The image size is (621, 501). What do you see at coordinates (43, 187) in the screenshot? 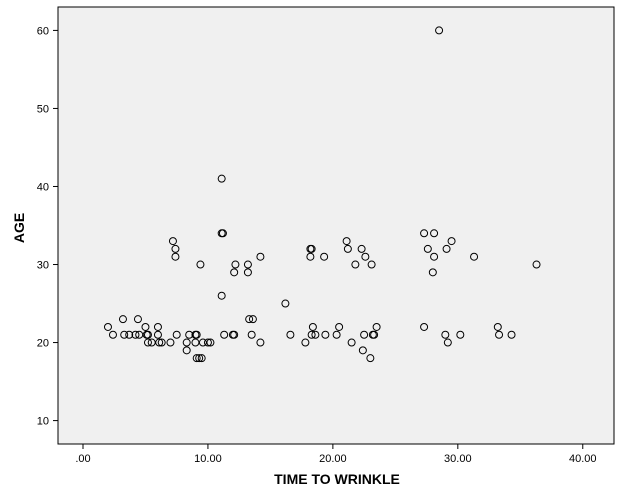
I see `y-tick-label: 40` at bounding box center [43, 187].